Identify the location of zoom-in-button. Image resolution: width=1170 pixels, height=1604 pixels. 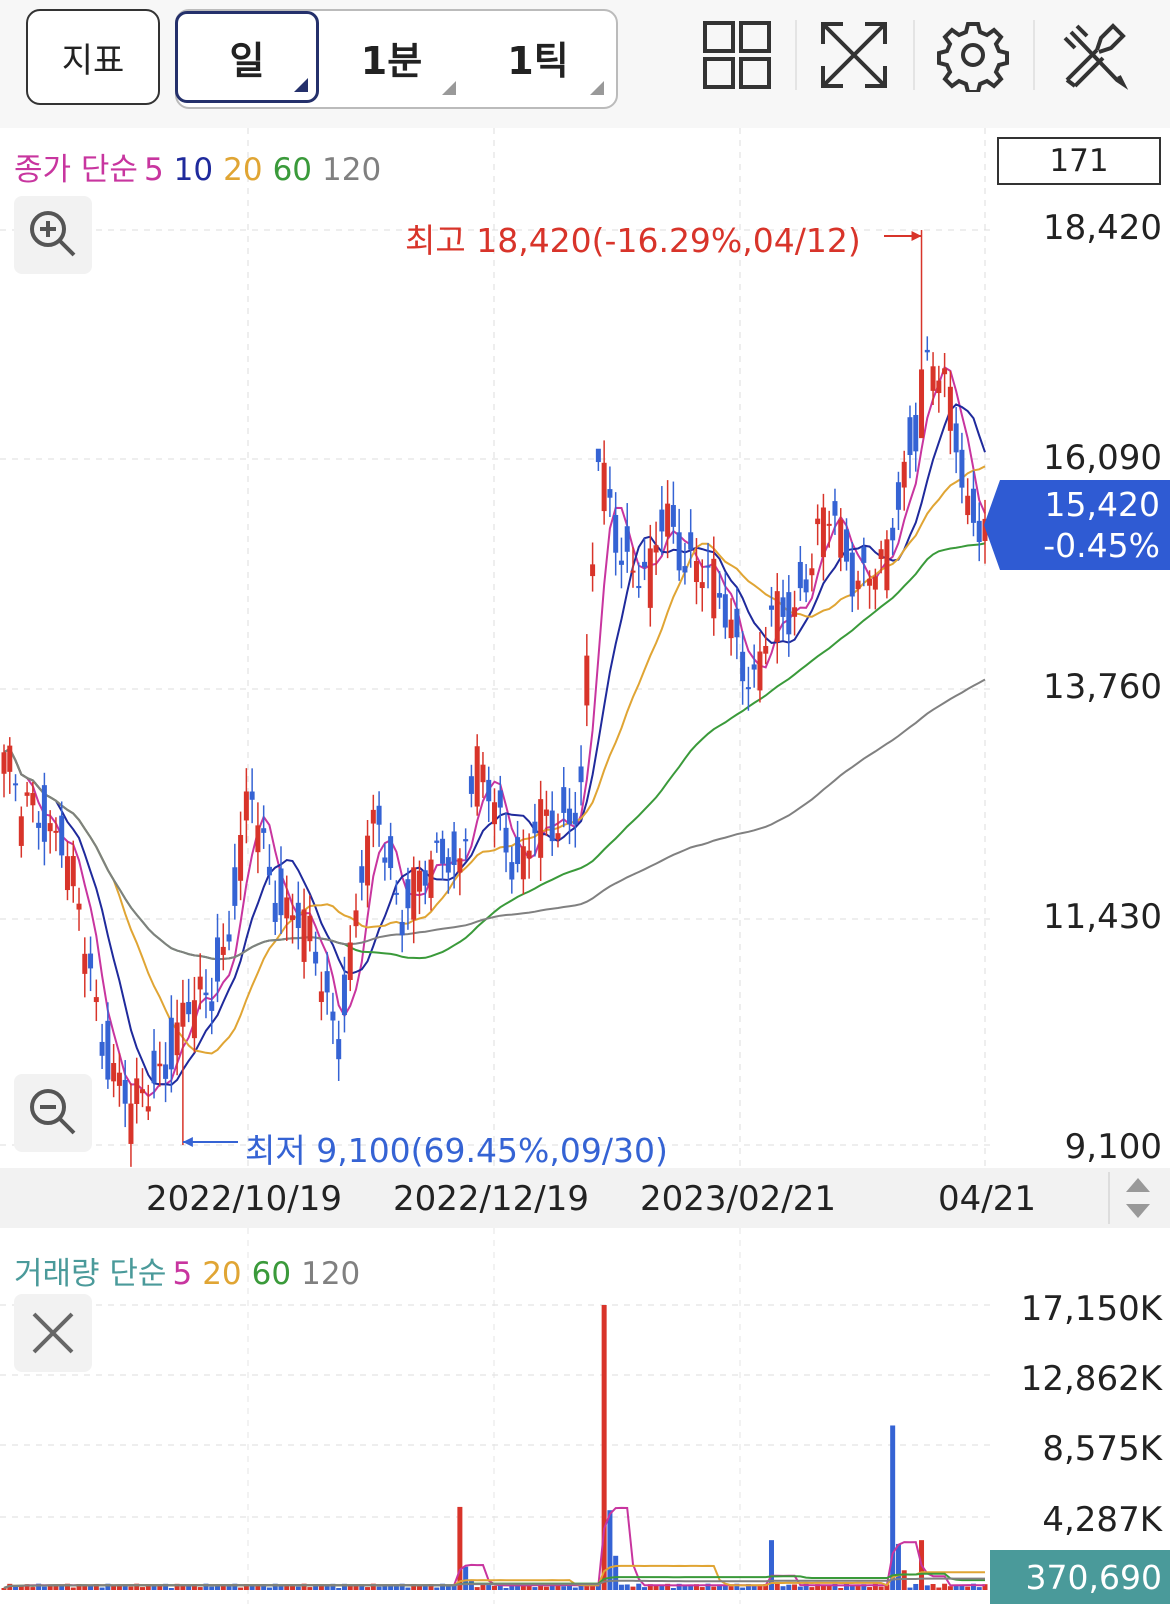
(53, 235).